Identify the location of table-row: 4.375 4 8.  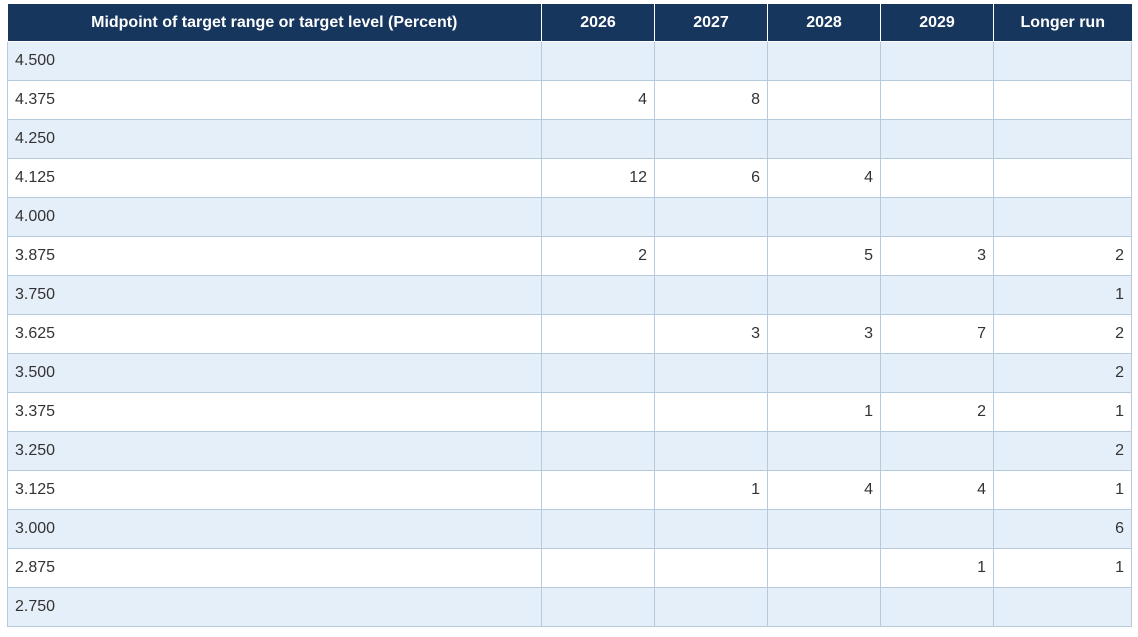
(569, 100).